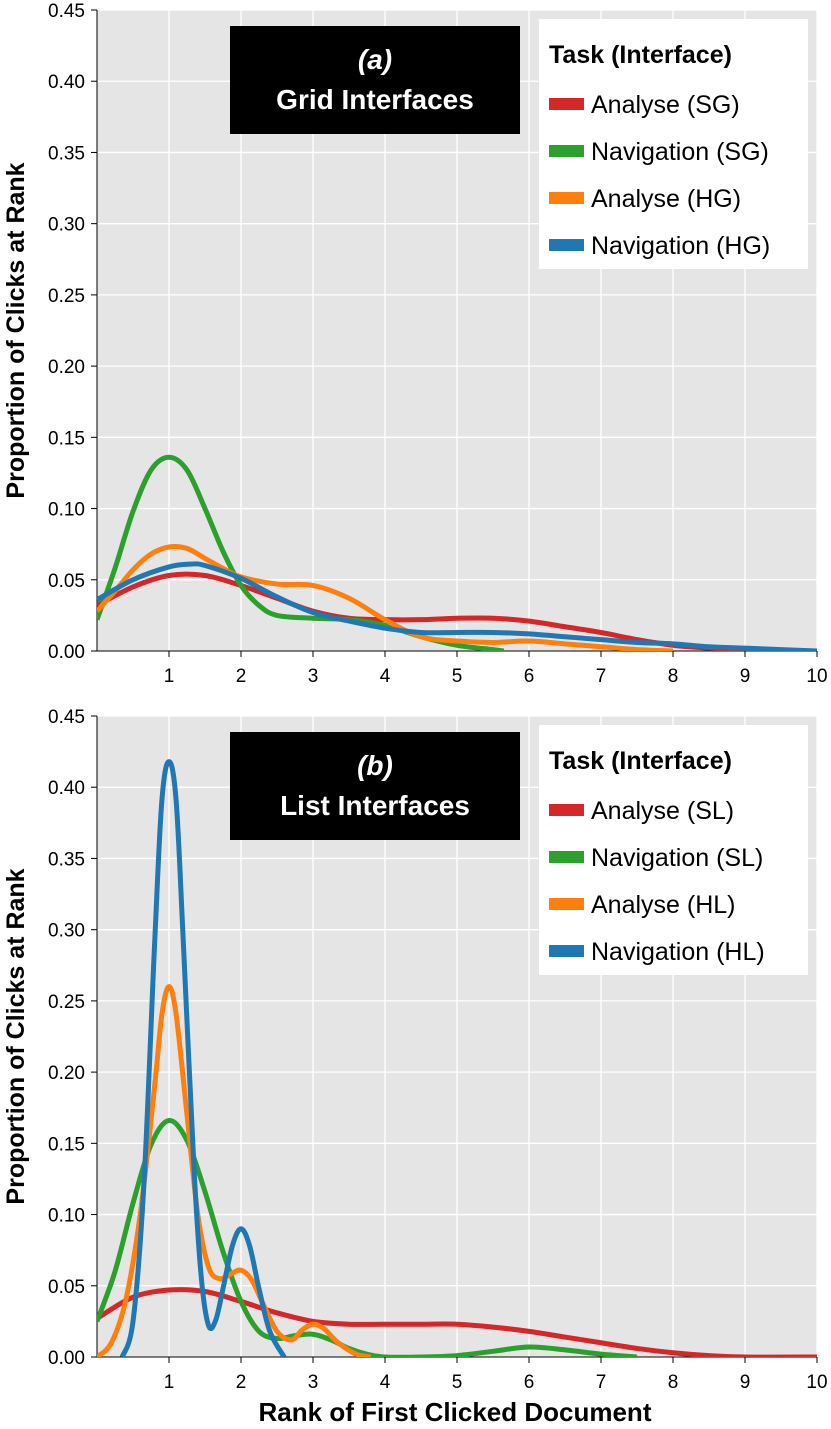 This screenshot has width=831, height=1429. I want to click on legend-item: Navigation (SG), so click(659, 152).